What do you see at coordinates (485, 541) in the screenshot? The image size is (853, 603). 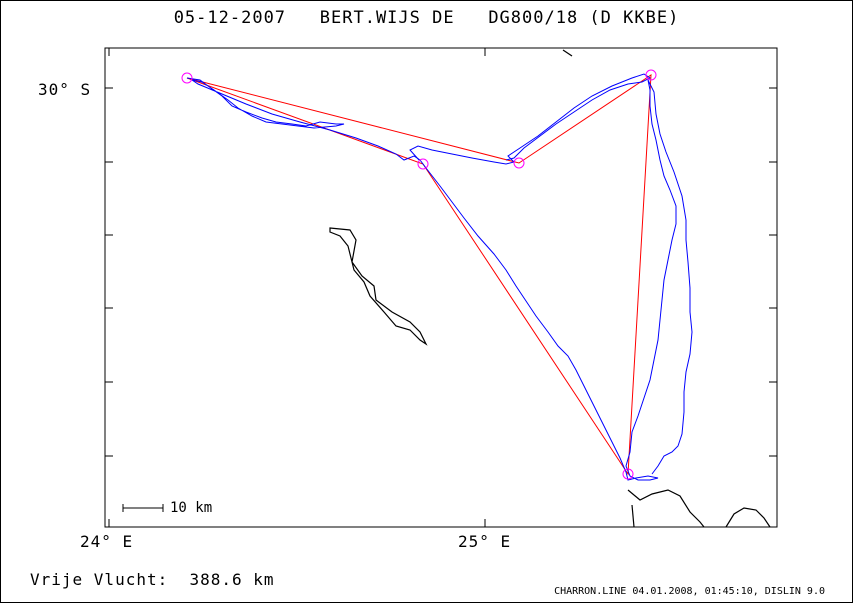 I see `lon-label-25: 25° E` at bounding box center [485, 541].